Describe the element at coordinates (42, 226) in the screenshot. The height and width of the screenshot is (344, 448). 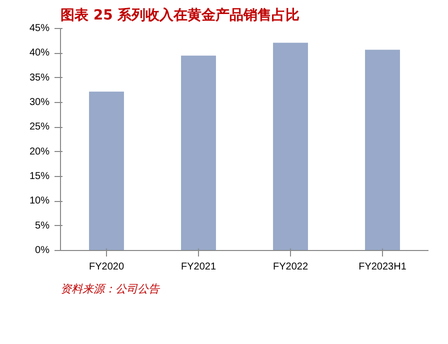
I see `y-tick-label: 5%` at that location.